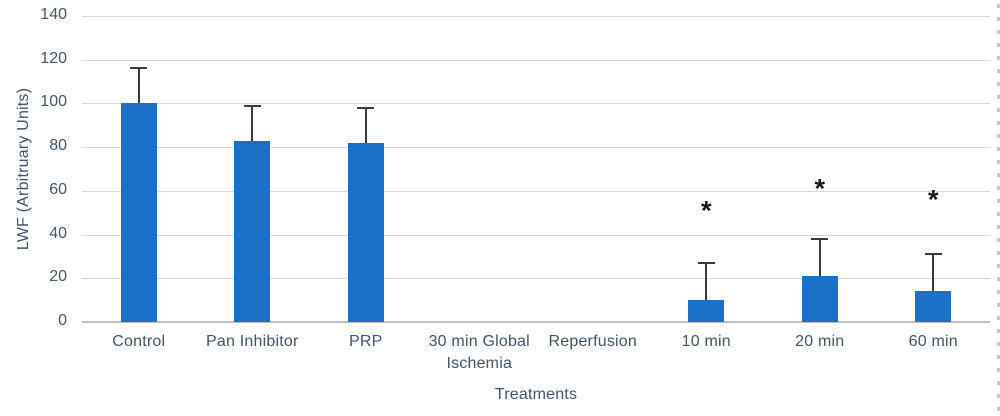 The image size is (1000, 416). Describe the element at coordinates (252, 341) in the screenshot. I see `x-category-label: Pan Inhibitor` at that location.